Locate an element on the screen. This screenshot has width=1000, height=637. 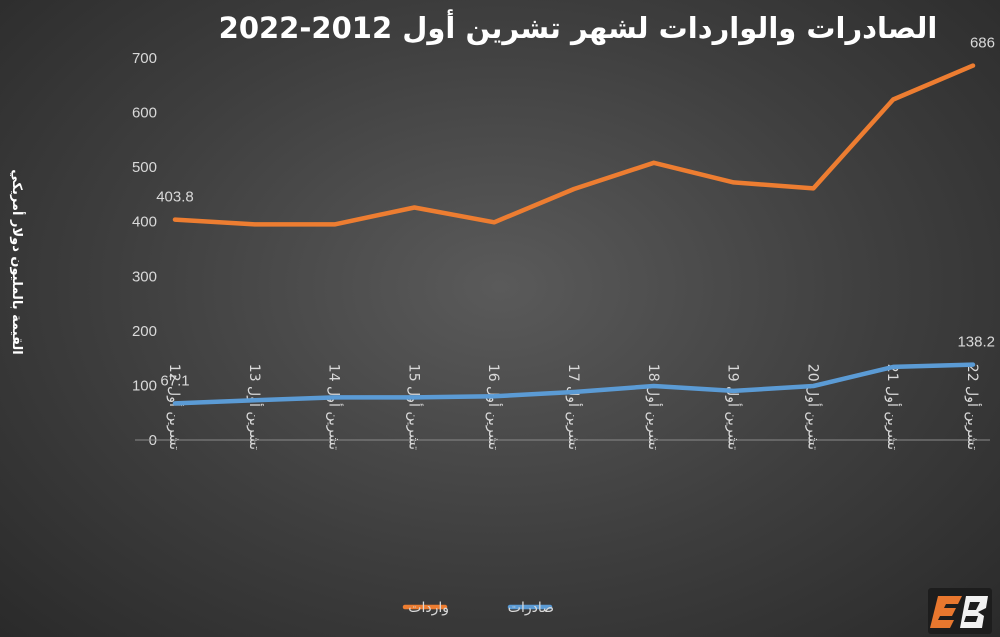
y-tick-label: 300 is located at coordinates (144, 276).